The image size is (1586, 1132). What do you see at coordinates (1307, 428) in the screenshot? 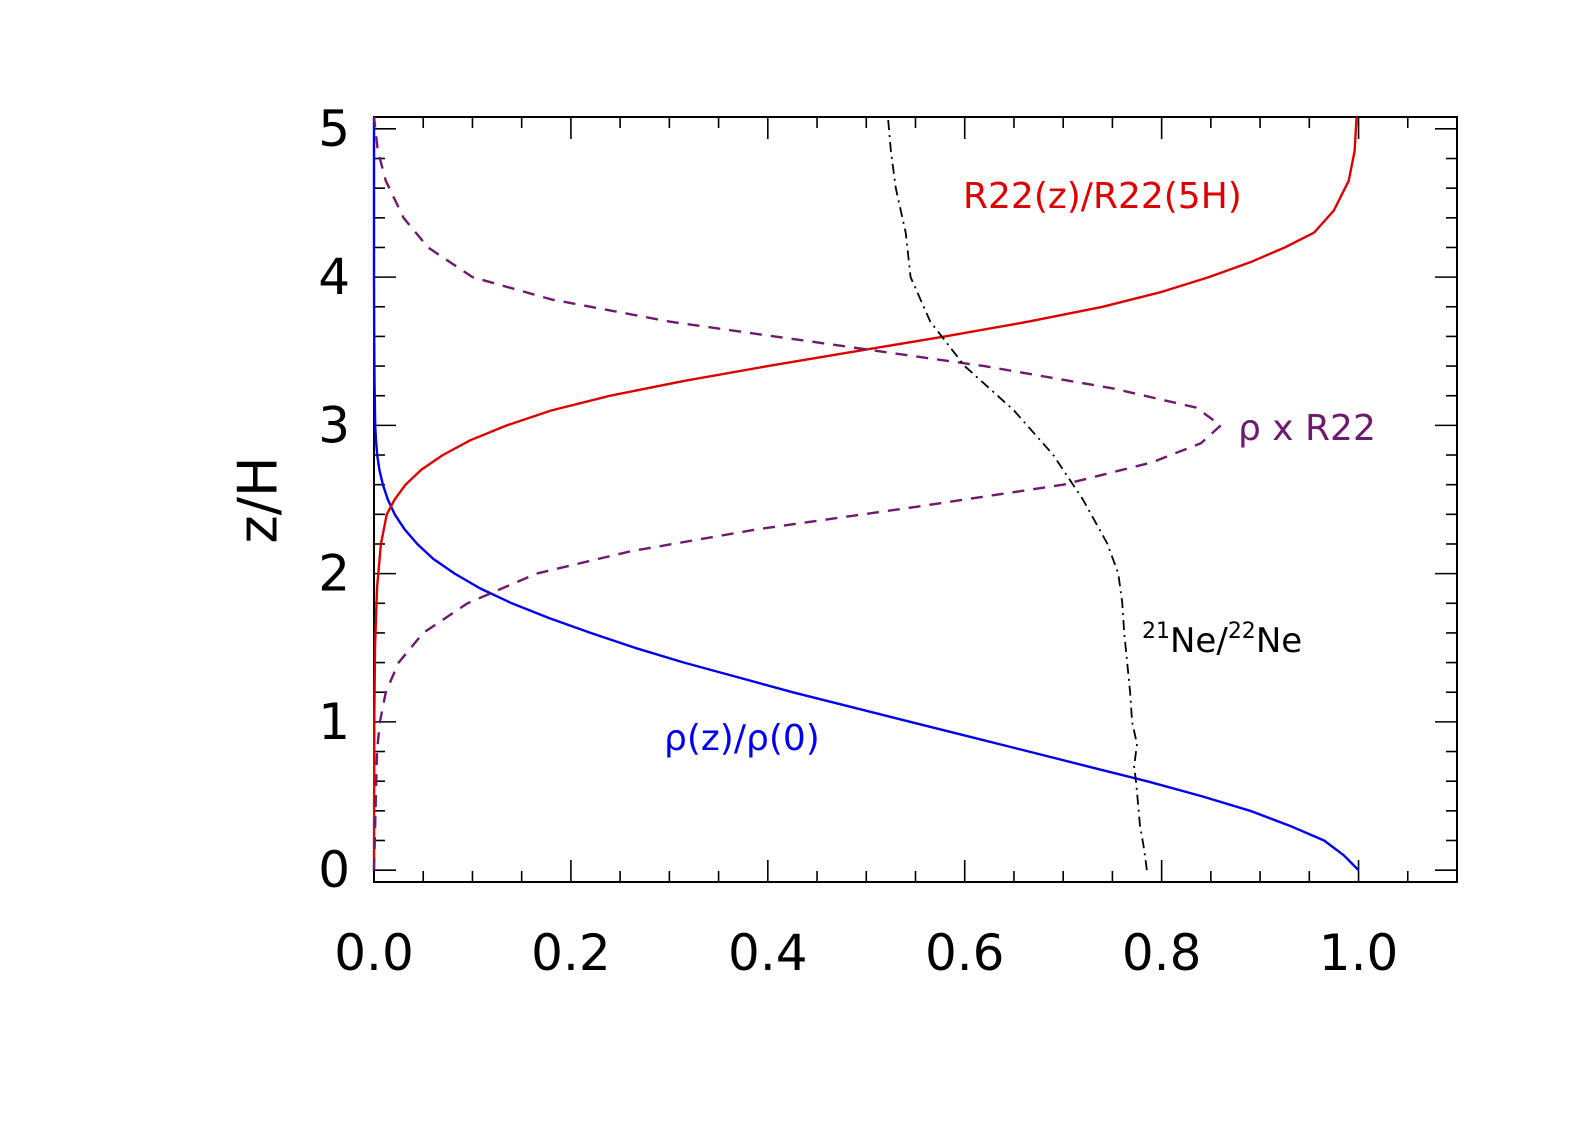
I see `product-annotation: ρ x R22` at bounding box center [1307, 428].